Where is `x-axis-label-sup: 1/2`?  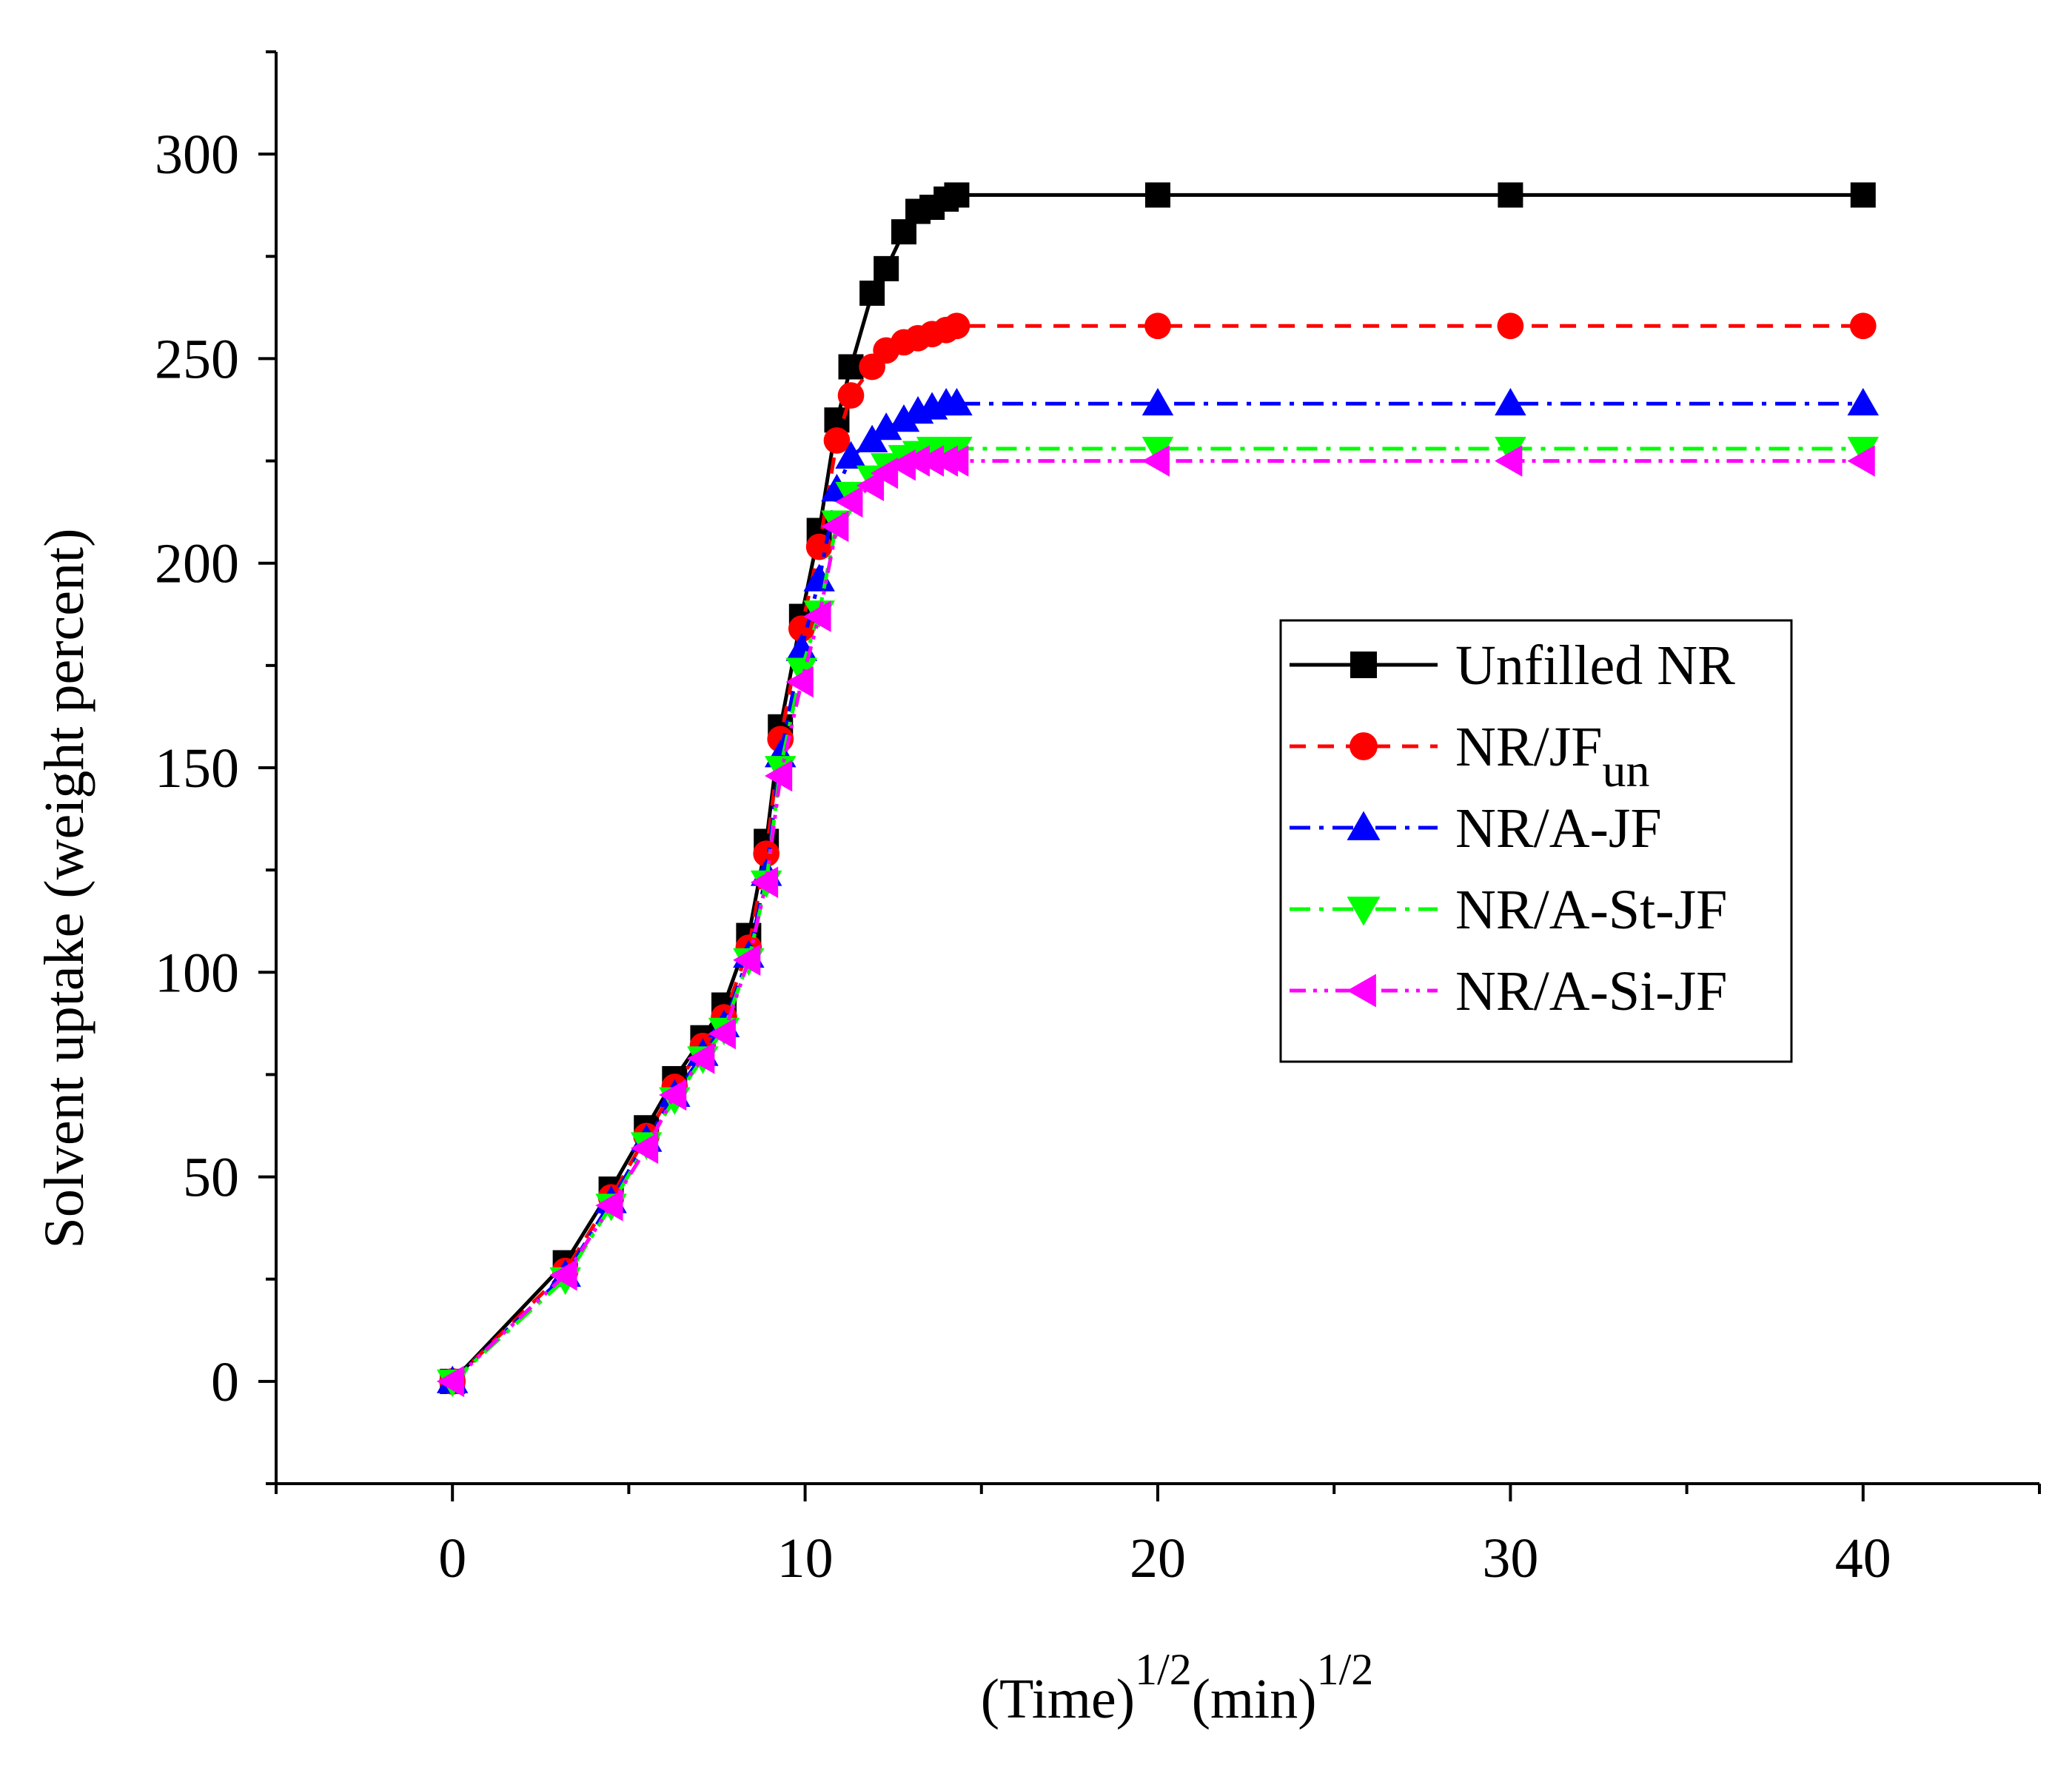
x-axis-label-sup: 1/2 is located at coordinates (1164, 1669).